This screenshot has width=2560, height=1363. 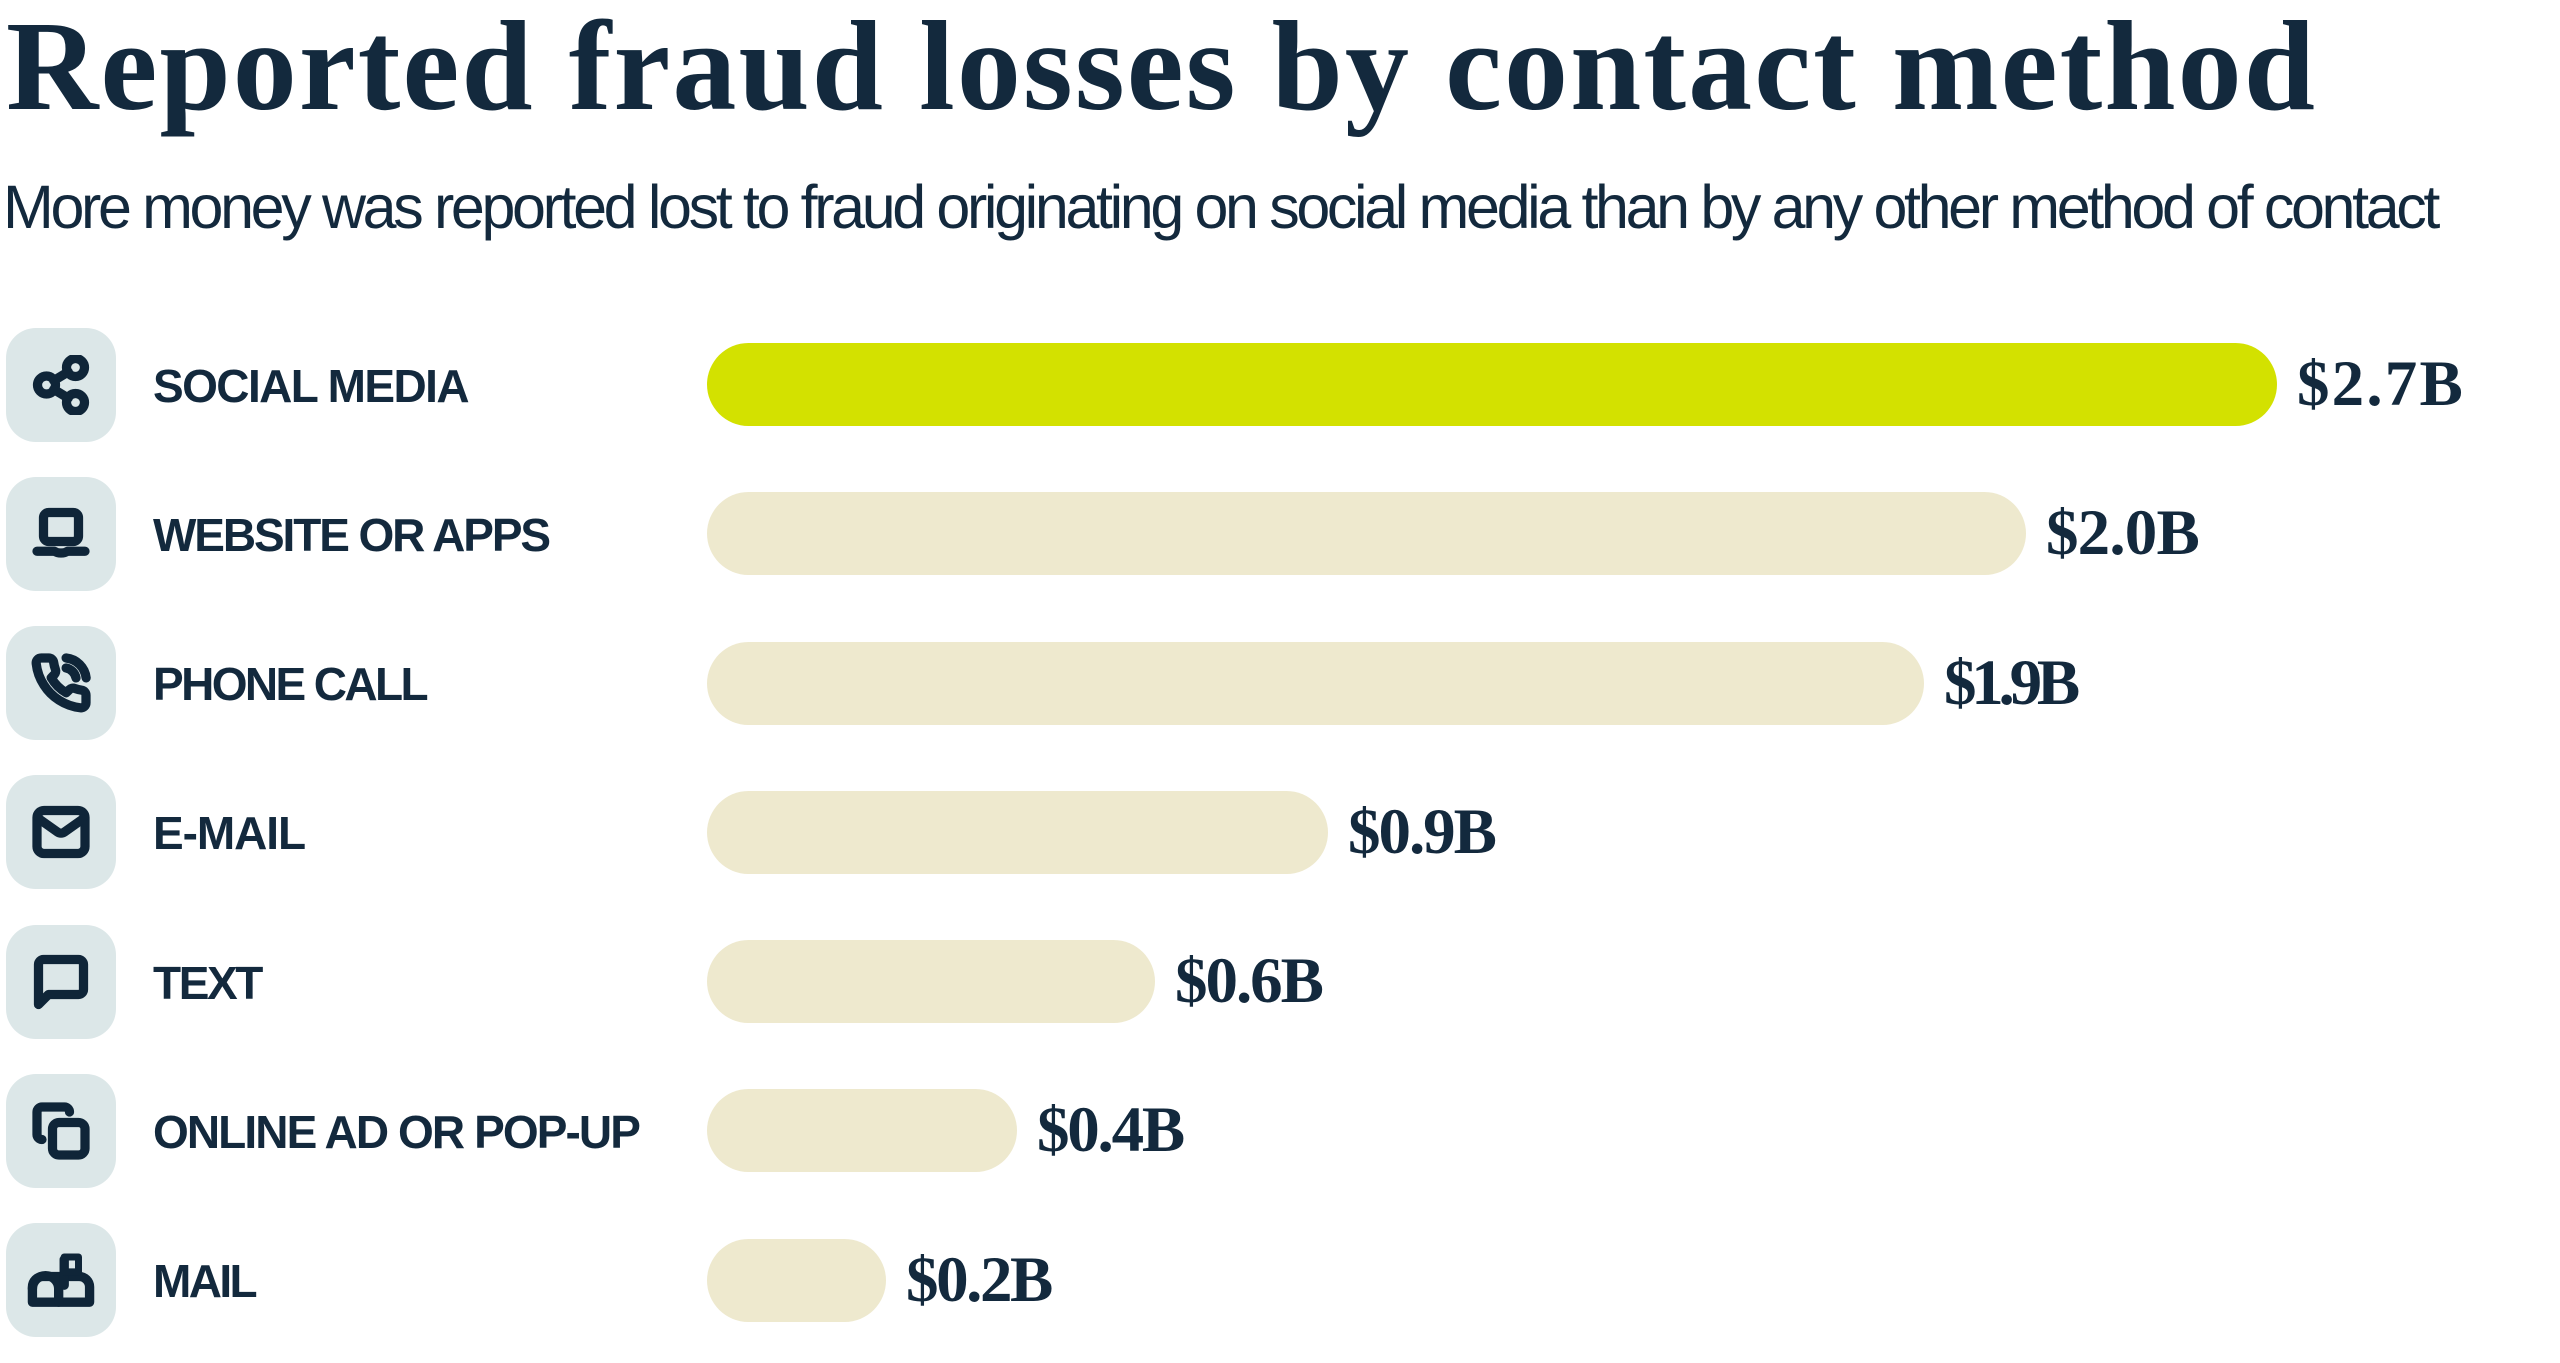 I want to click on chart-row: MAIL $0.2B, so click(x=1280, y=1280).